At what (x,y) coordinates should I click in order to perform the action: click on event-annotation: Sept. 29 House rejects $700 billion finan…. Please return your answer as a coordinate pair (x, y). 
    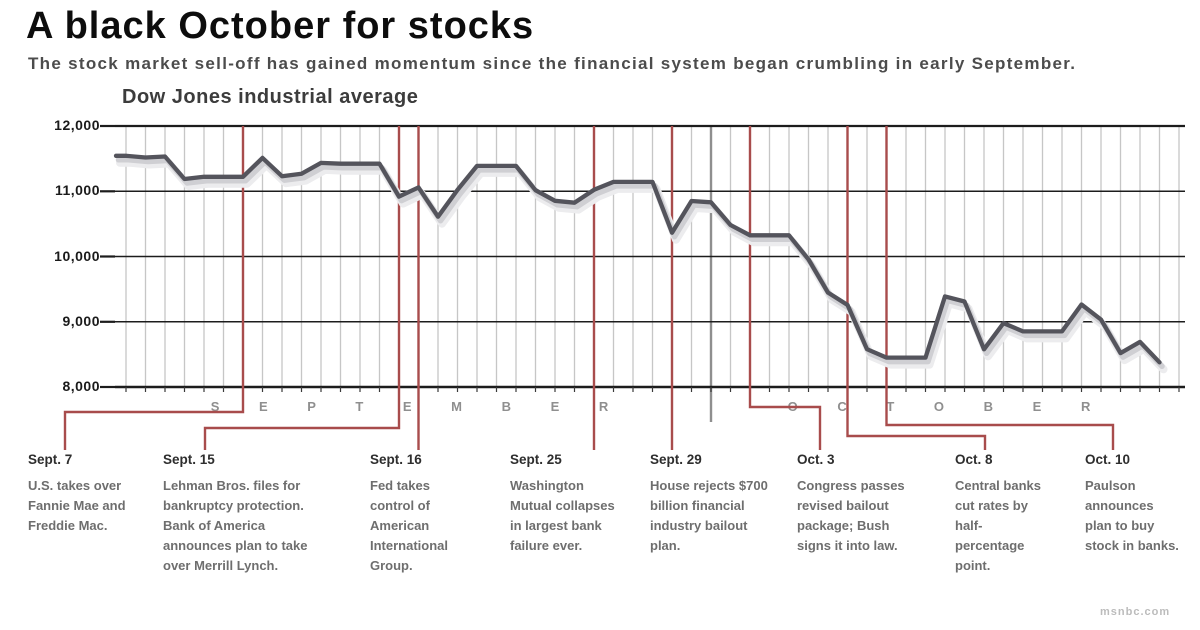
    Looking at the image, I should click on (711, 504).